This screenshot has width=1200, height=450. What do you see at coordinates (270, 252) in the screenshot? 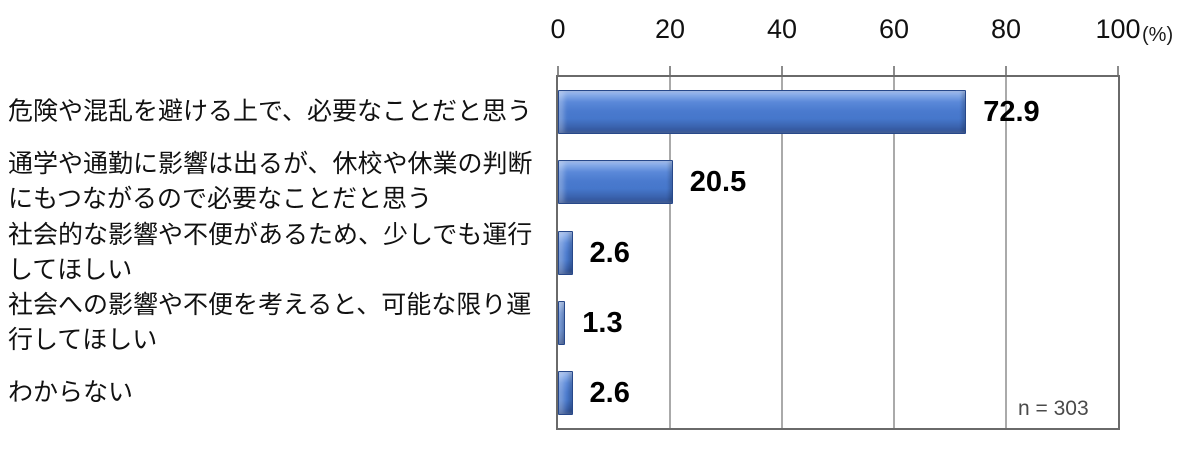
I see `category-label: 社会的な影響や不便があるため、少しでも運行してほしい` at bounding box center [270, 252].